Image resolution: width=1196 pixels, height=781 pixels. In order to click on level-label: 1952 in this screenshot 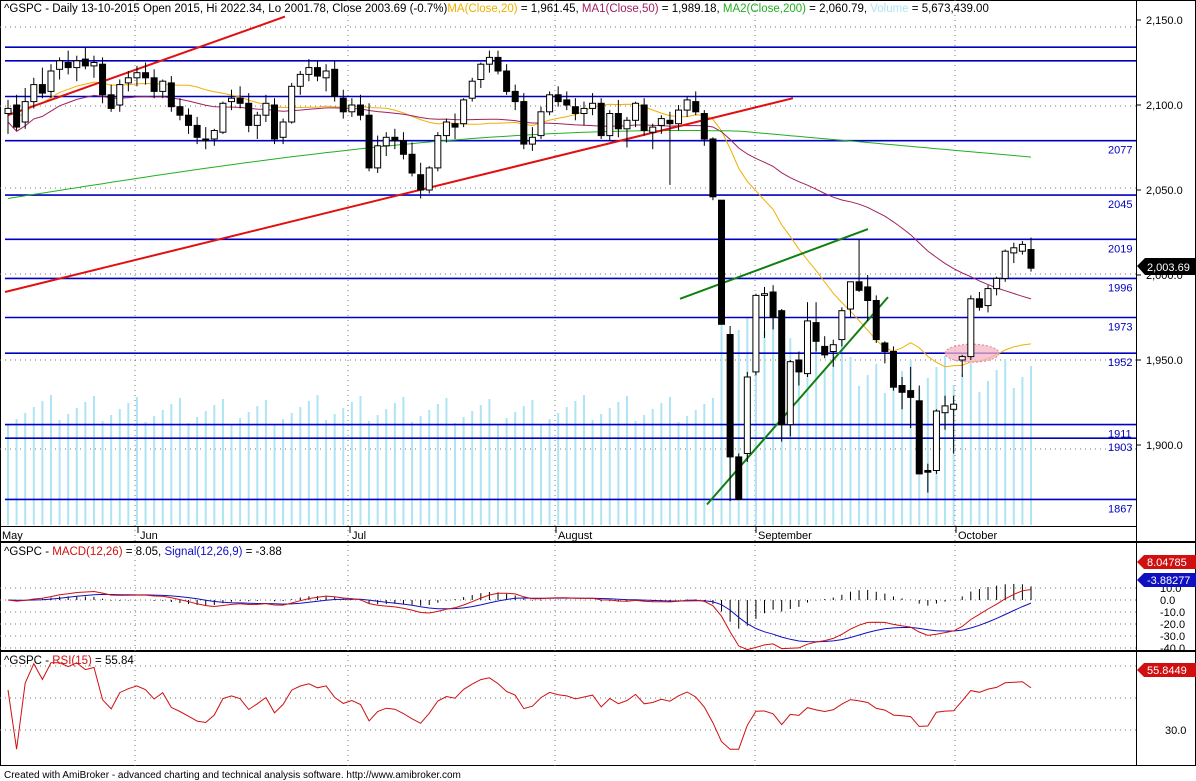, I will do `click(1120, 363)`.